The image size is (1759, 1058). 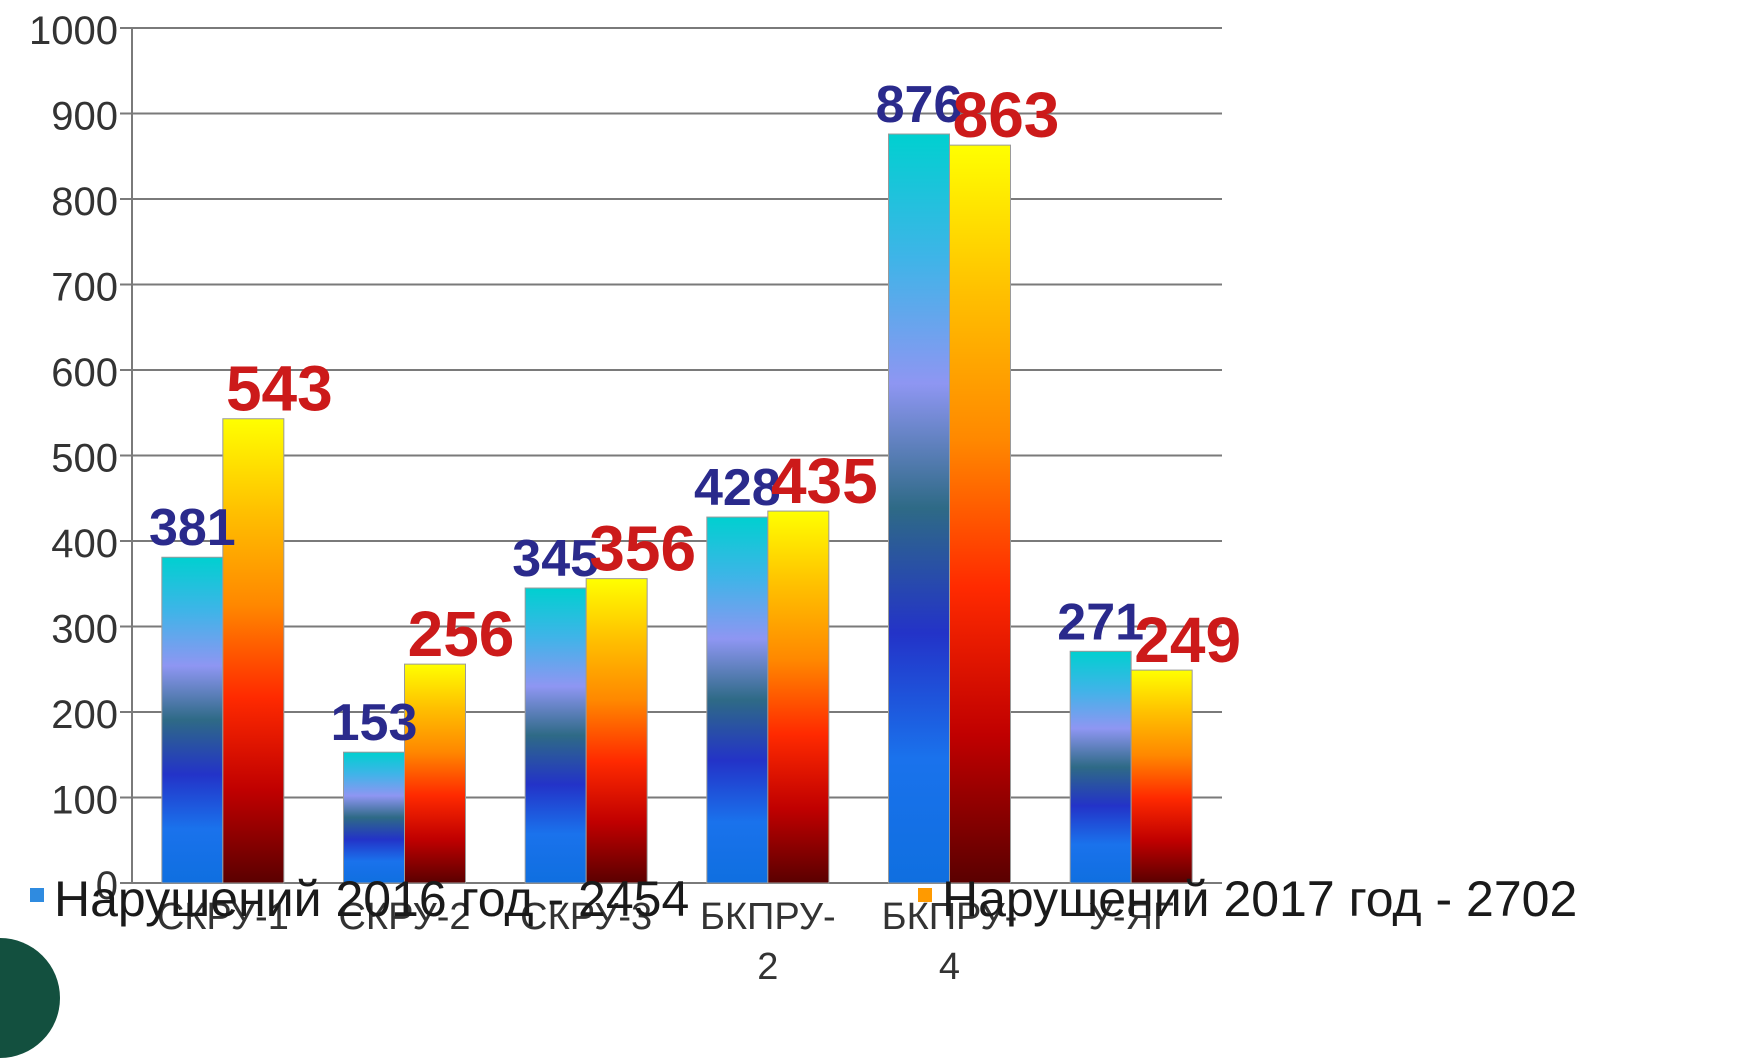 What do you see at coordinates (84, 288) in the screenshot?
I see `y-tick-label: 700` at bounding box center [84, 288].